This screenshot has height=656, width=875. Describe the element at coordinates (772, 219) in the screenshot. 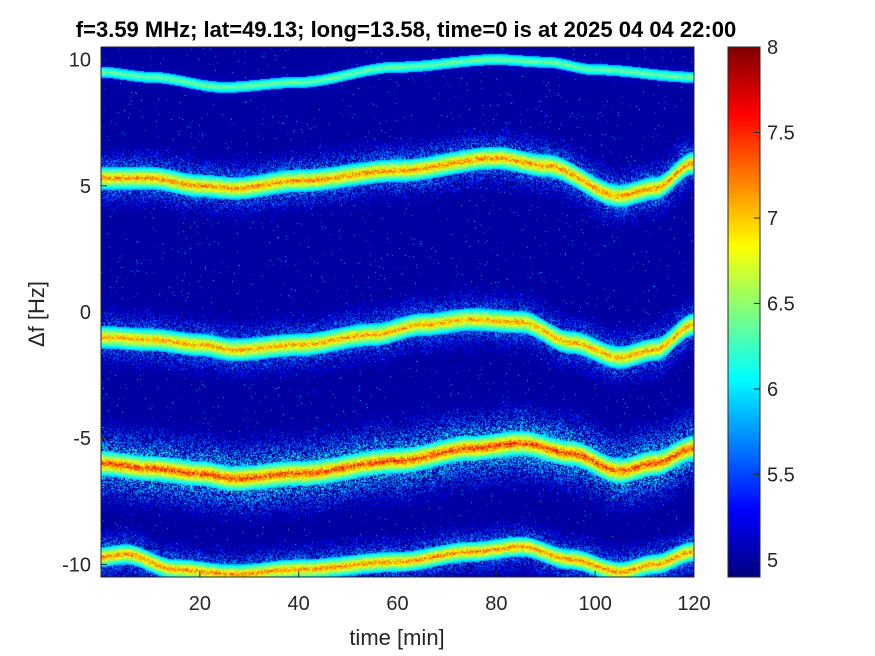

I see `colorbar-tick-label: 7` at that location.